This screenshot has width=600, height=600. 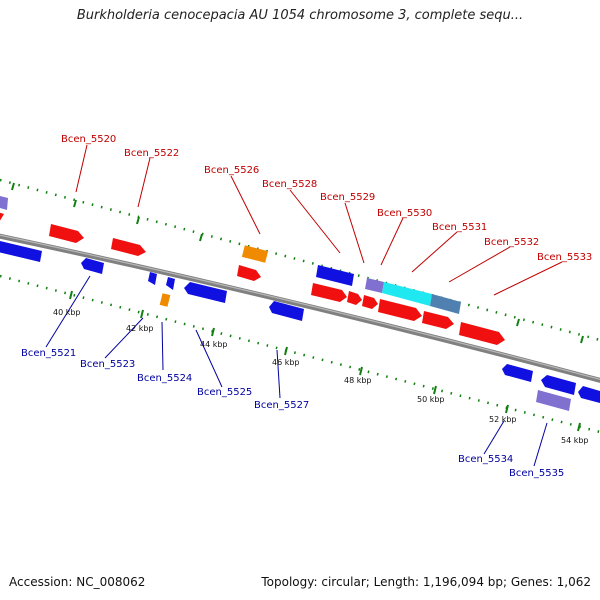 What do you see at coordinates (536, 473) in the screenshot?
I see `gene-label: Bcen_5535` at bounding box center [536, 473].